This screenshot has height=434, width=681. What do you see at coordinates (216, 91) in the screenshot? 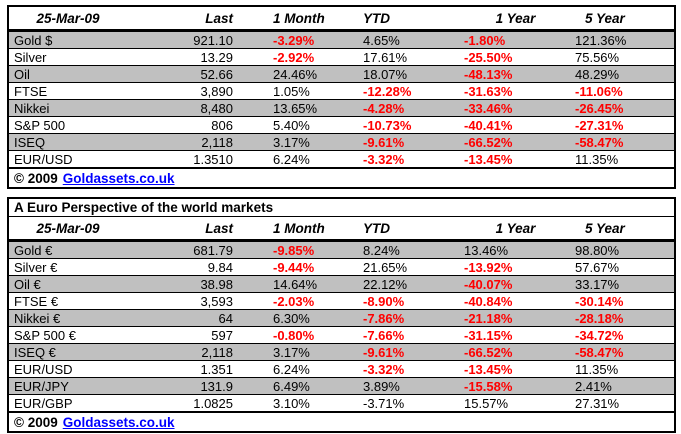
I see `last-value: 3,890` at bounding box center [216, 91].